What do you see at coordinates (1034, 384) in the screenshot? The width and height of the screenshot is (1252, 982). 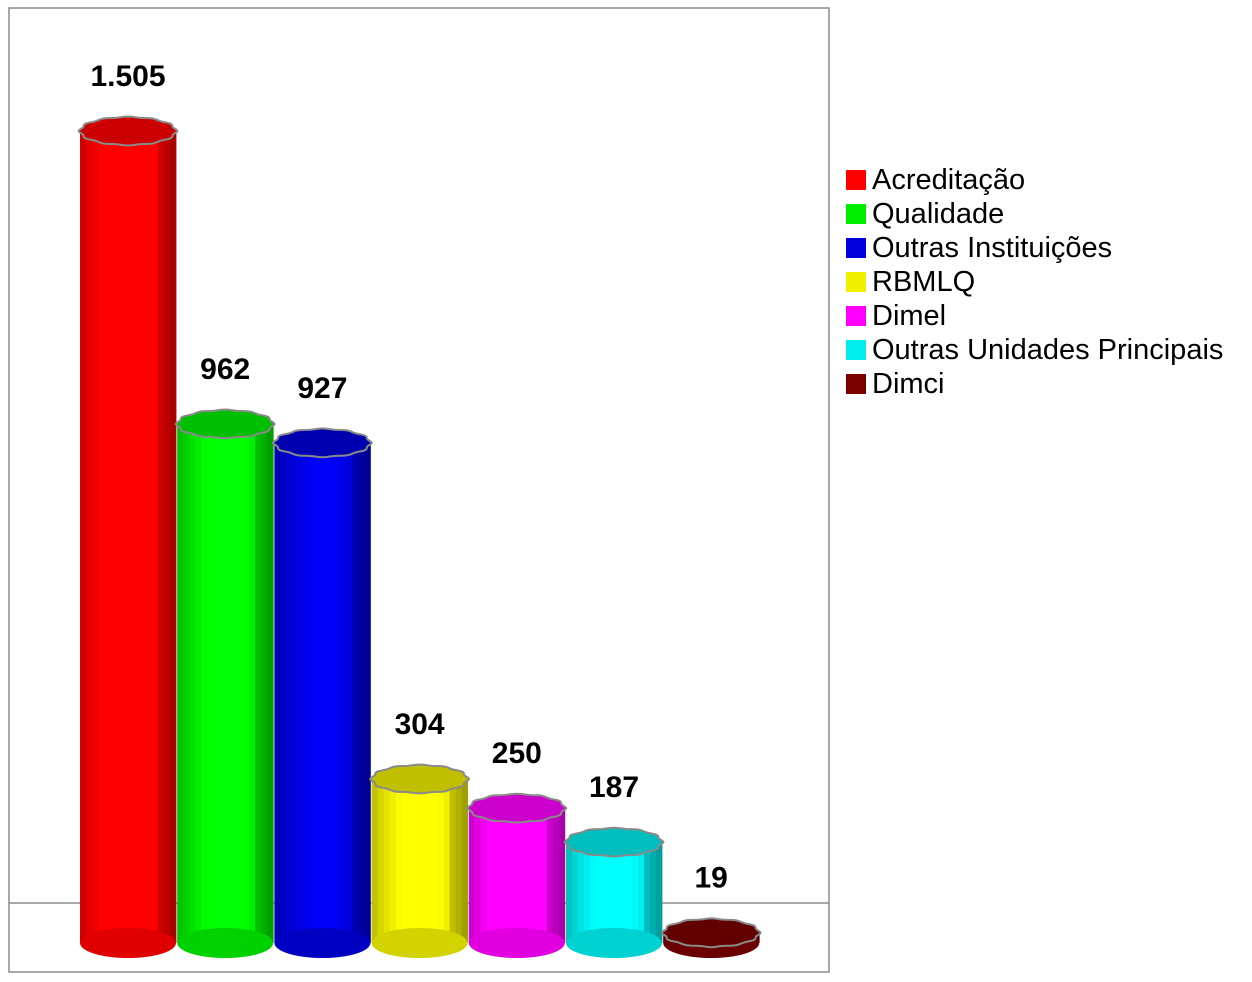 I see `legend-item-dimci: Dimci` at bounding box center [1034, 384].